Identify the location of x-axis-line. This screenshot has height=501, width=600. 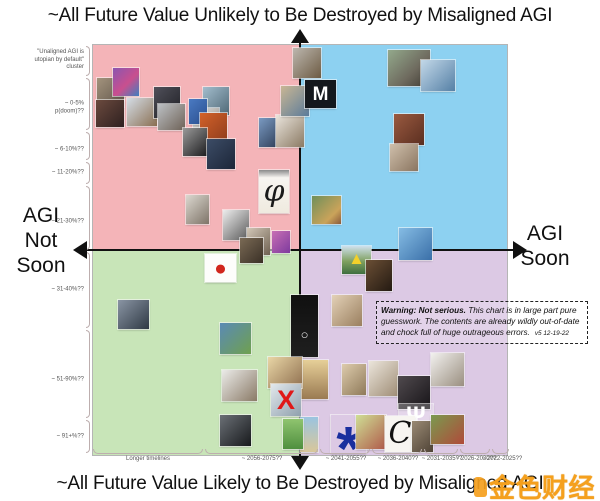
(299, 250).